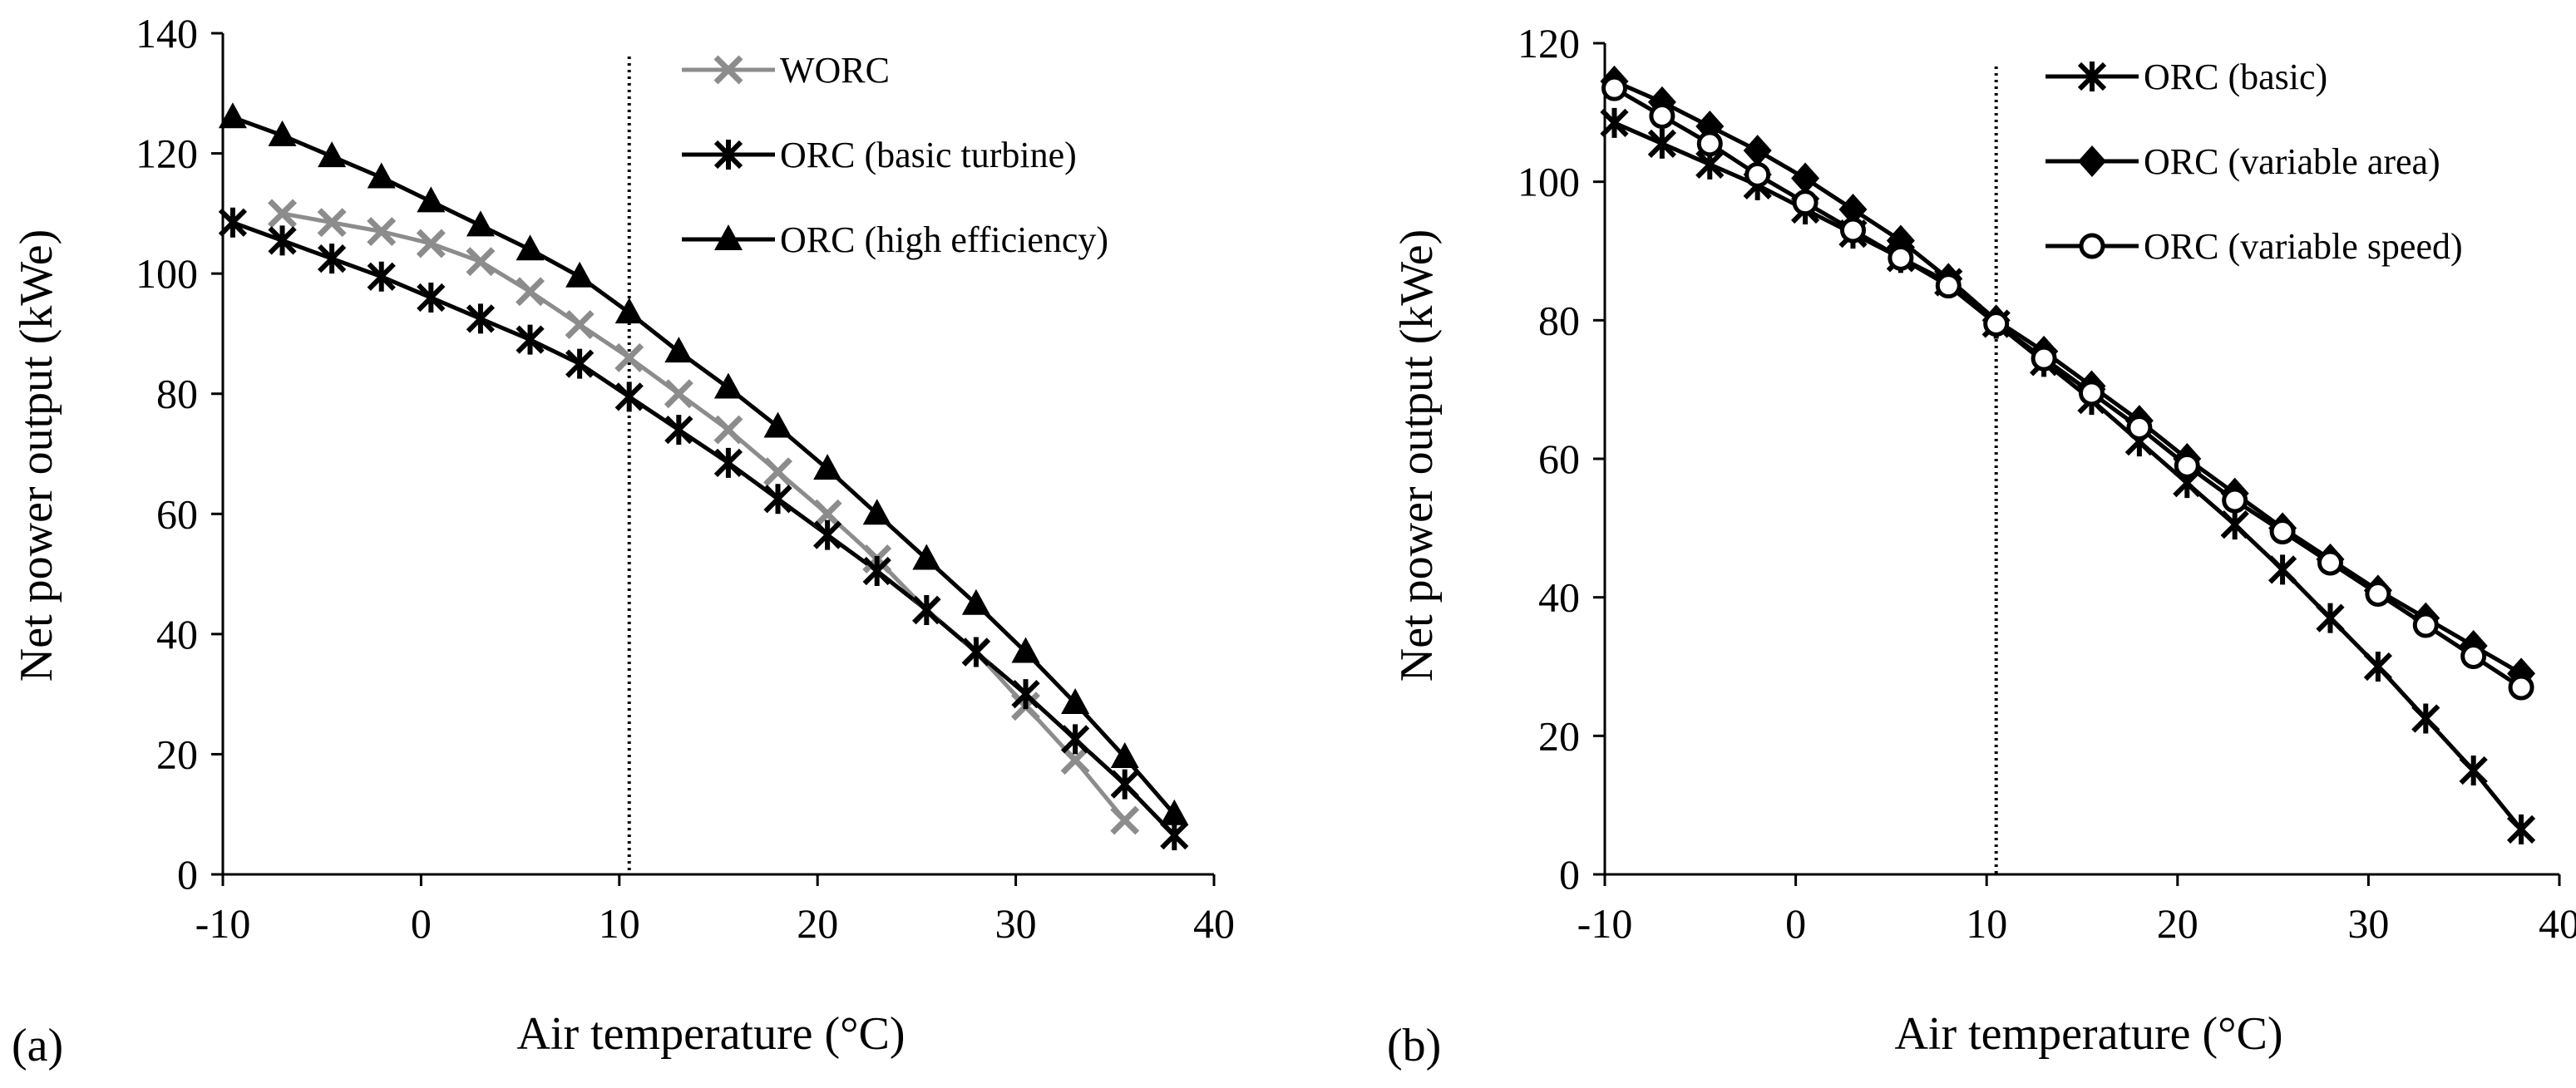 The image size is (2576, 1088). What do you see at coordinates (1016, 924) in the screenshot?
I see `panel-a-x-tick-label: 30` at bounding box center [1016, 924].